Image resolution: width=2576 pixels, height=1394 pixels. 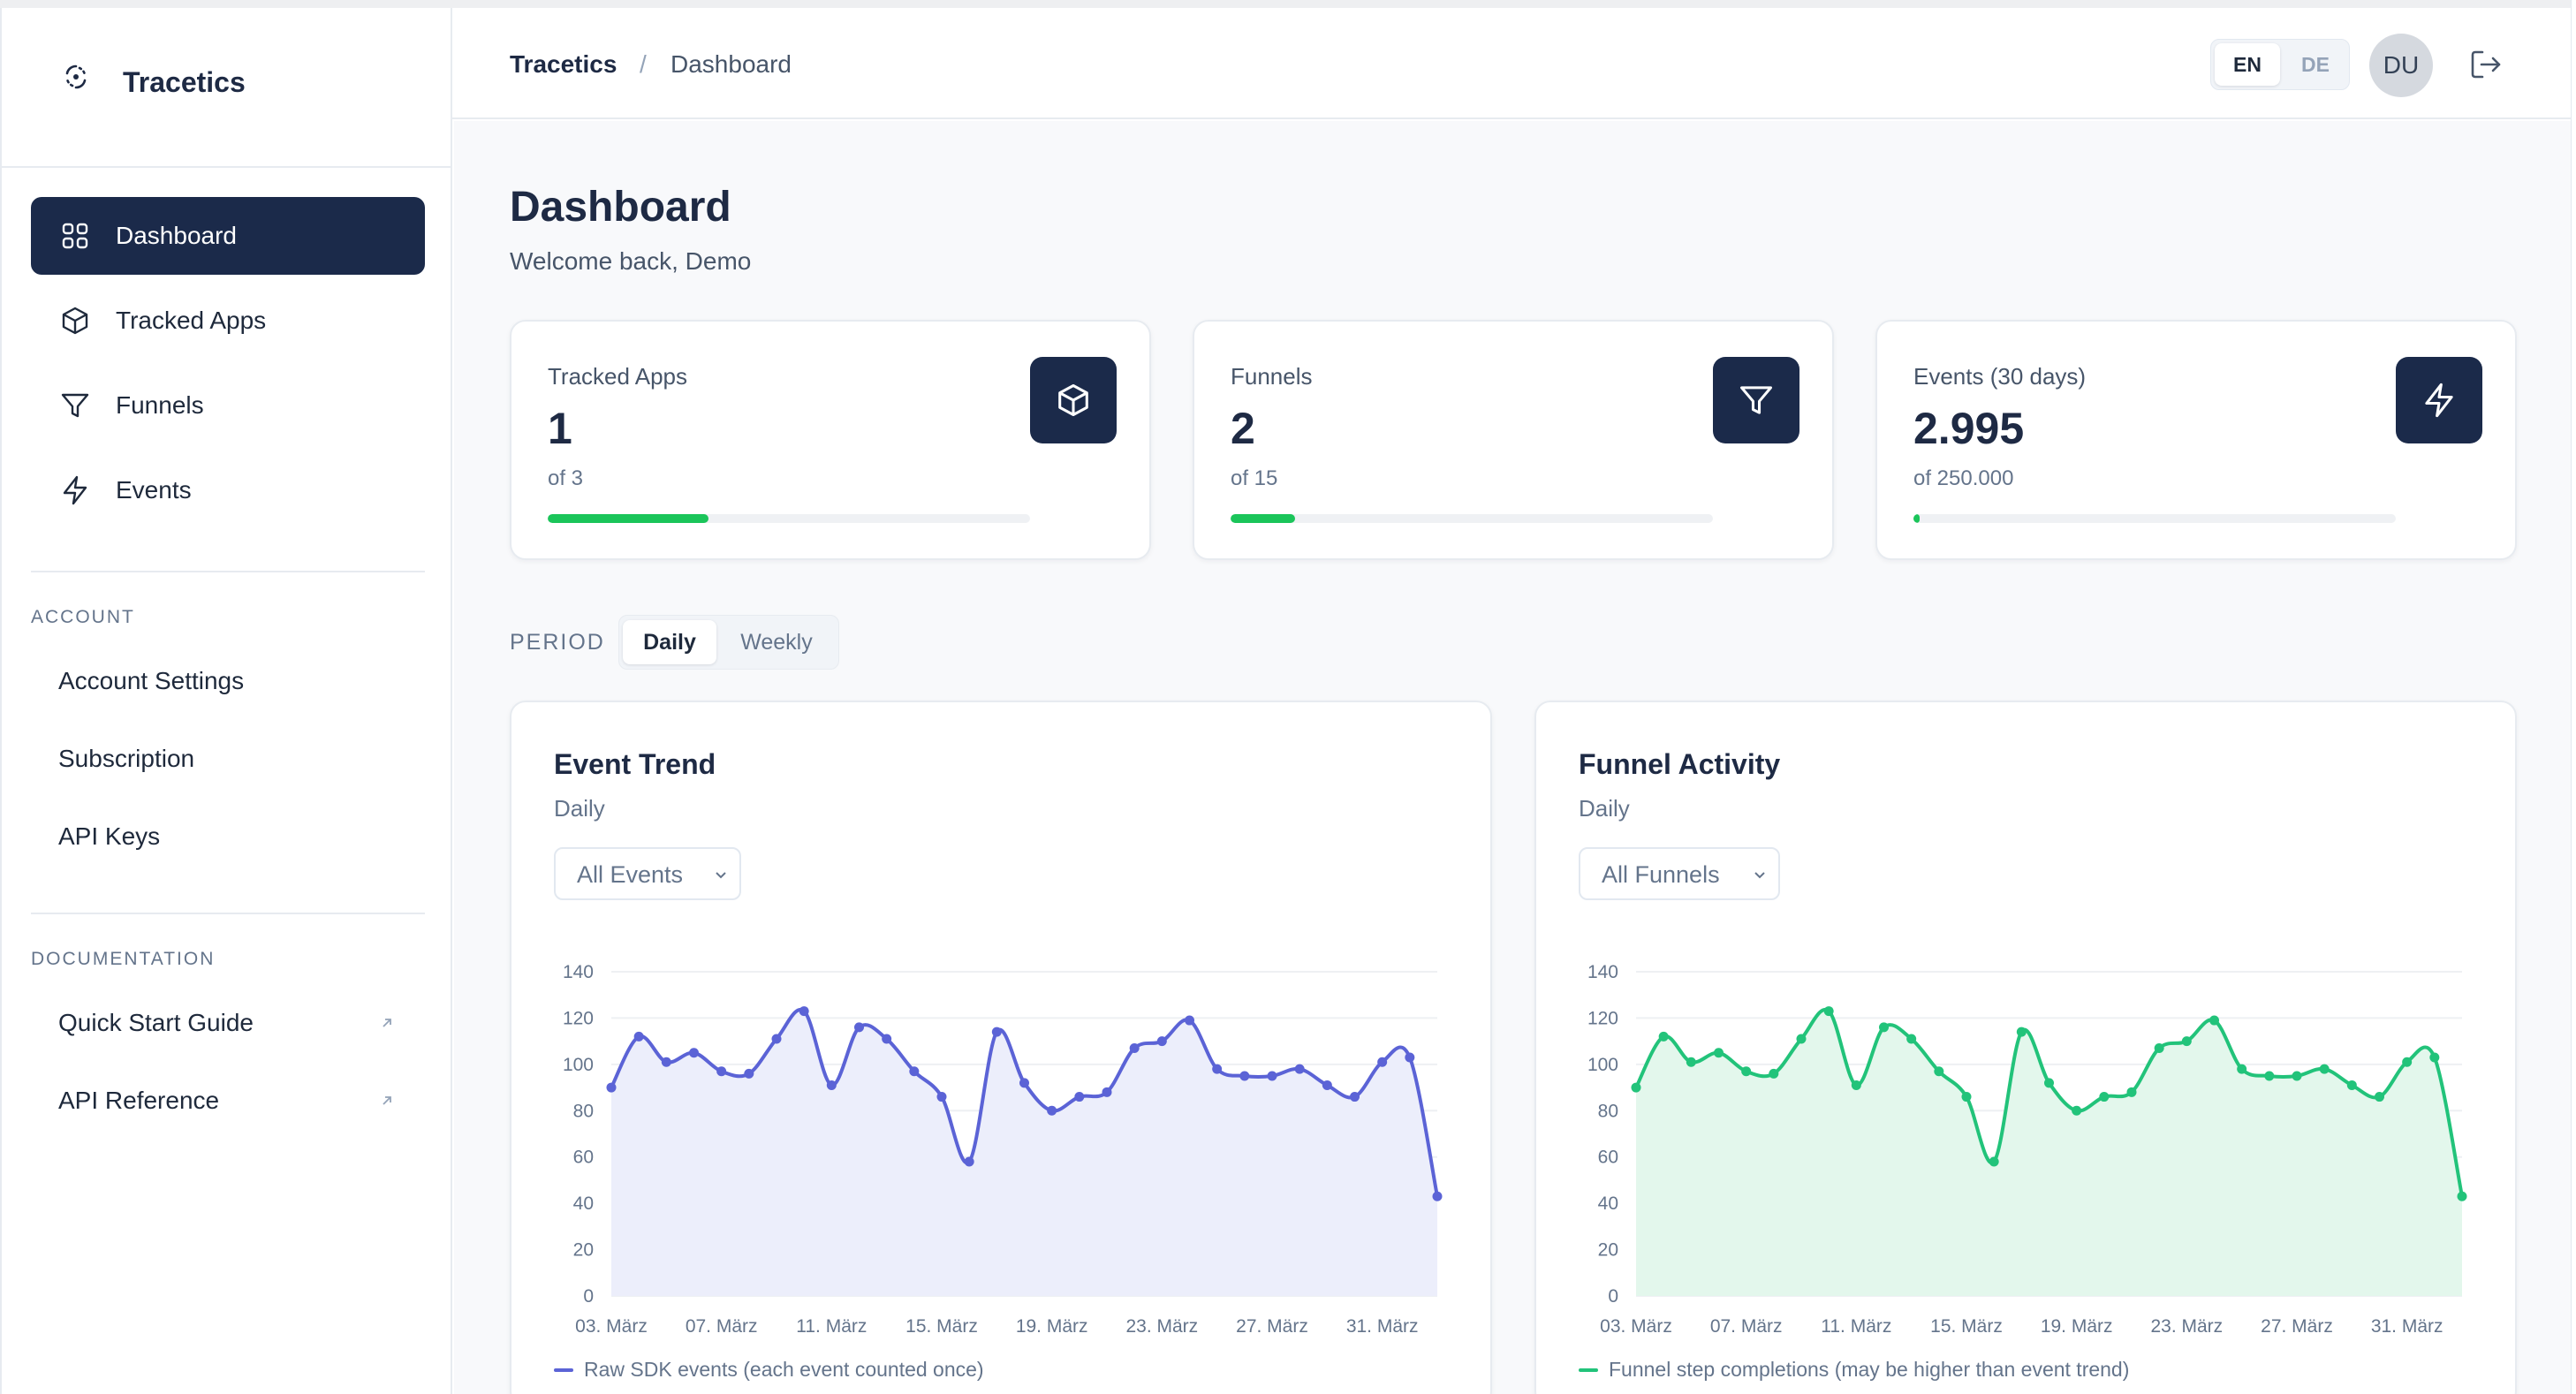 I want to click on select-value: All Funnels, so click(x=1661, y=875).